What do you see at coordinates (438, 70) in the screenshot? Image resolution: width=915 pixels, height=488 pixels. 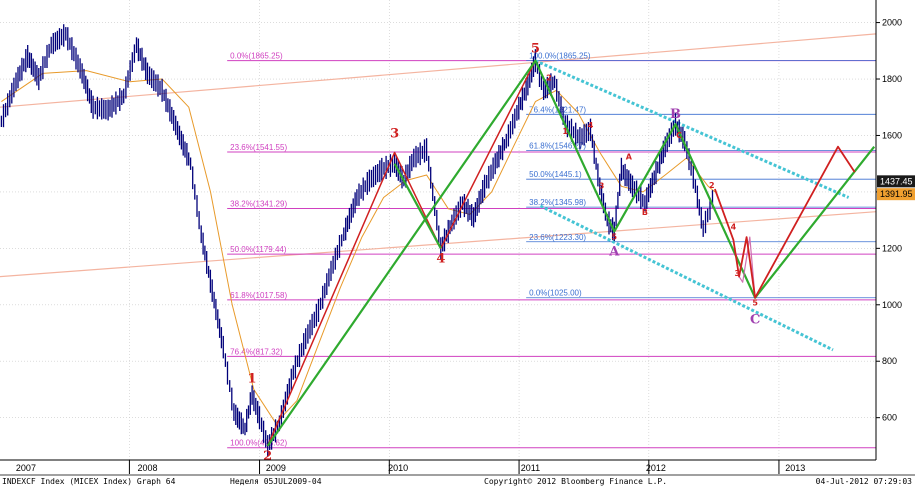 I see `trend-line-upper` at bounding box center [438, 70].